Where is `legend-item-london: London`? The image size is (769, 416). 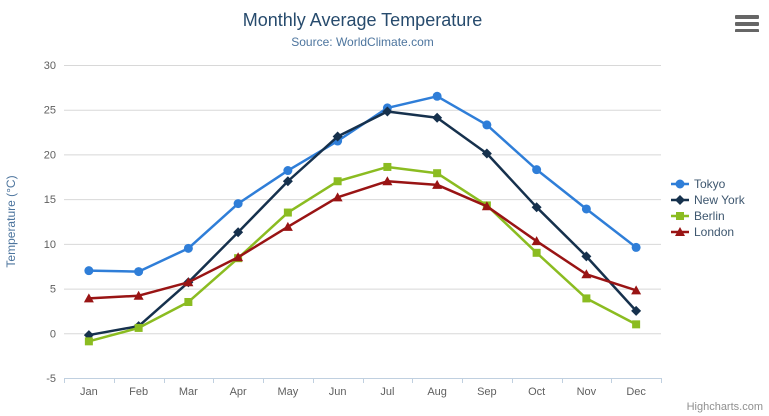 legend-item-london: London is located at coordinates (708, 232).